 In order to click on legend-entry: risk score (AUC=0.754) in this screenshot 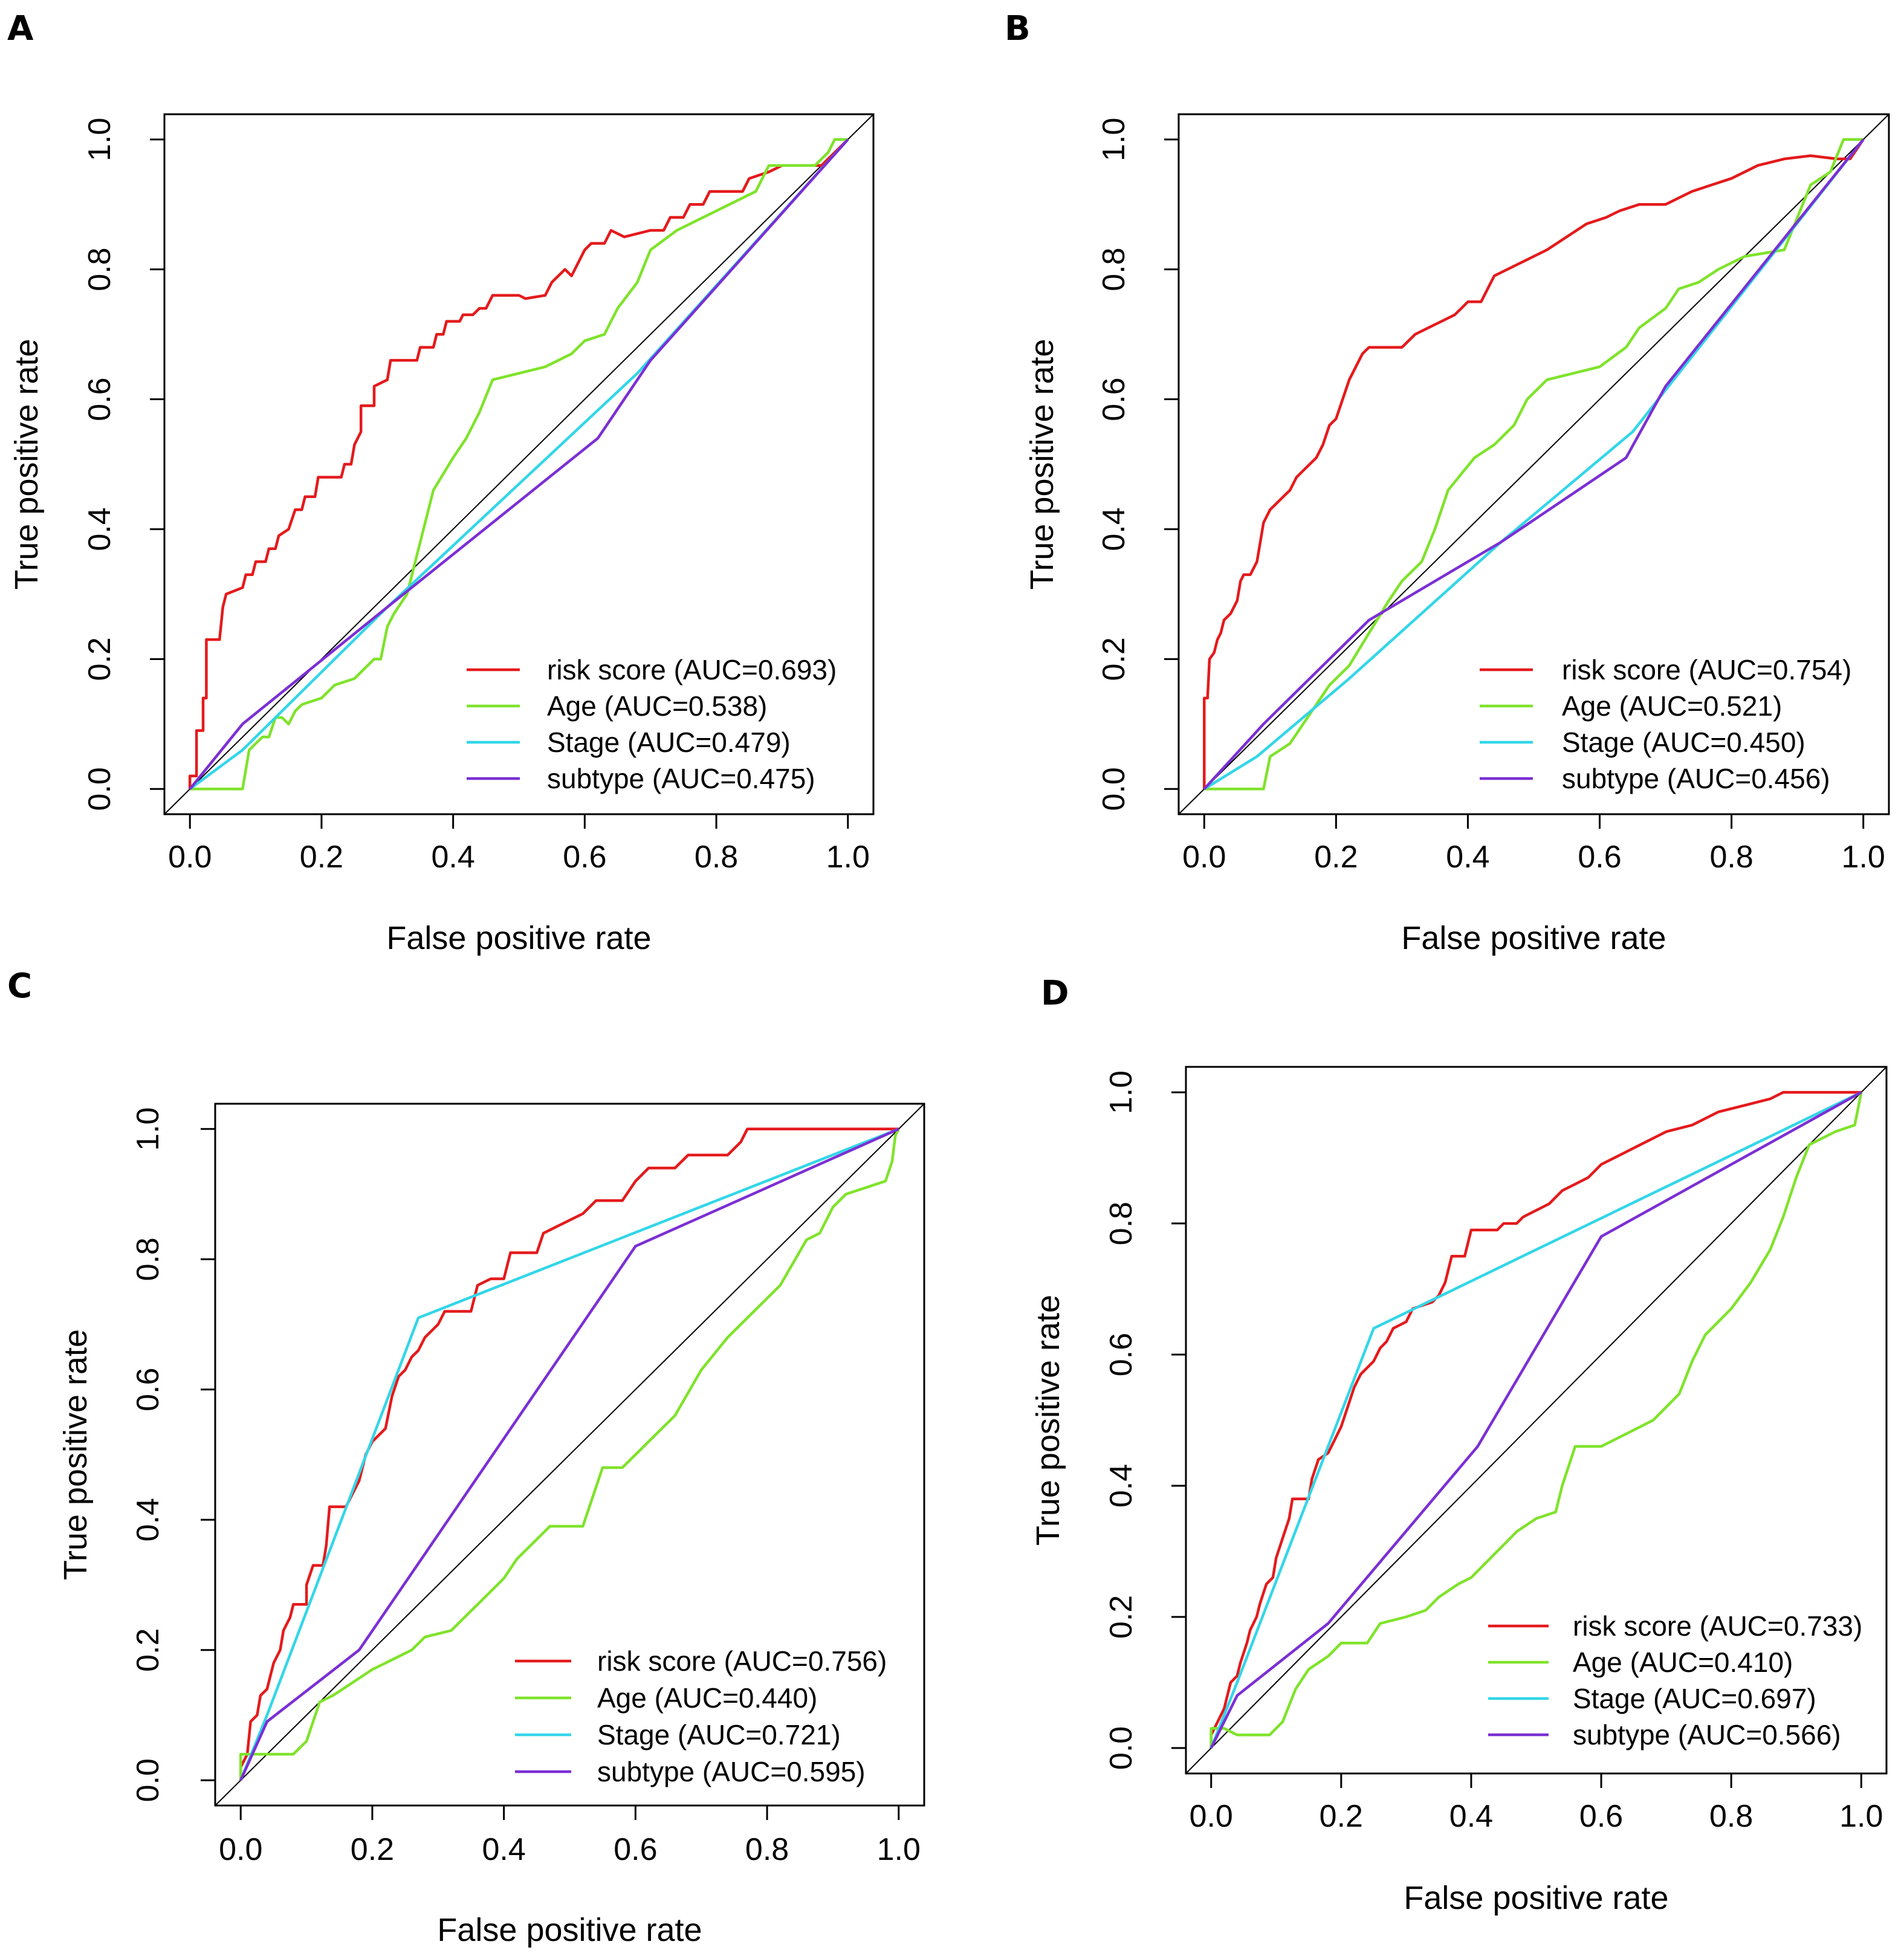, I will do `click(1706, 669)`.